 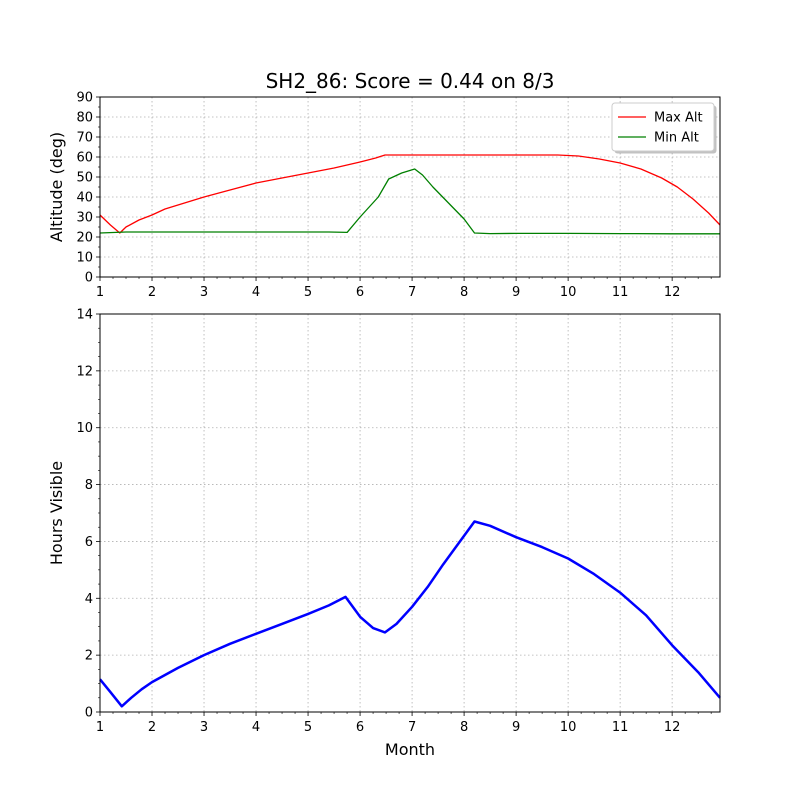 What do you see at coordinates (410, 749) in the screenshot?
I see `month-x-axis-label: Month` at bounding box center [410, 749].